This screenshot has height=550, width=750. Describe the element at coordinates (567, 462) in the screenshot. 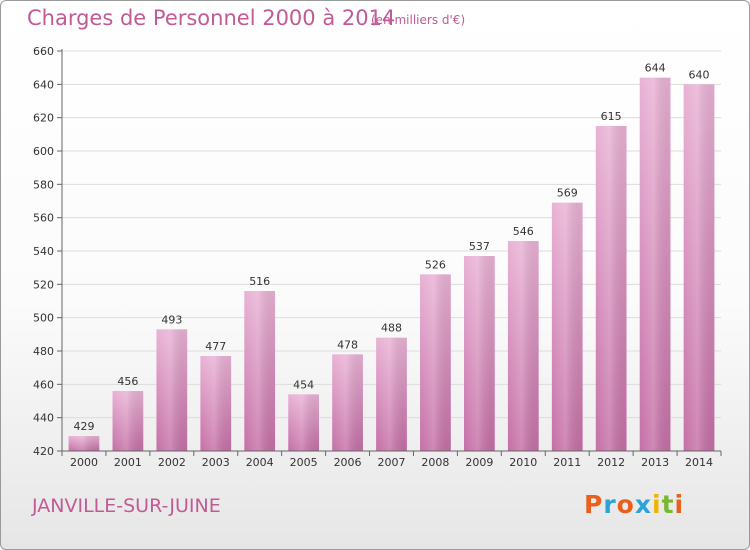

I see `x-tick-label: 2011` at that location.